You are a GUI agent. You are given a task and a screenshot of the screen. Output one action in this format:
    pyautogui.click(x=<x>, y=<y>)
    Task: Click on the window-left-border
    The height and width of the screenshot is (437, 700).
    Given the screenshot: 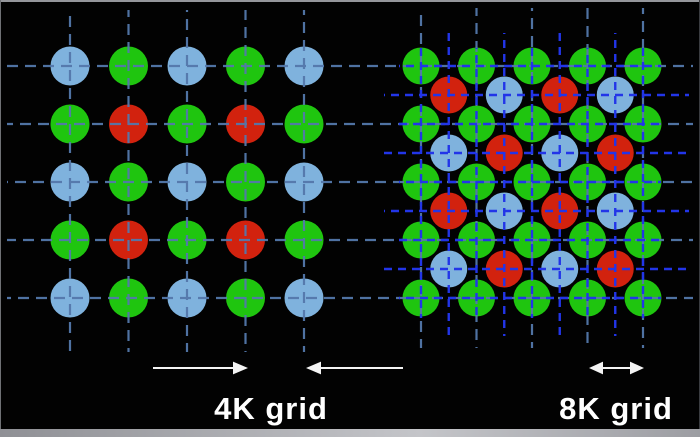 What is the action you would take?
    pyautogui.click(x=0, y=218)
    